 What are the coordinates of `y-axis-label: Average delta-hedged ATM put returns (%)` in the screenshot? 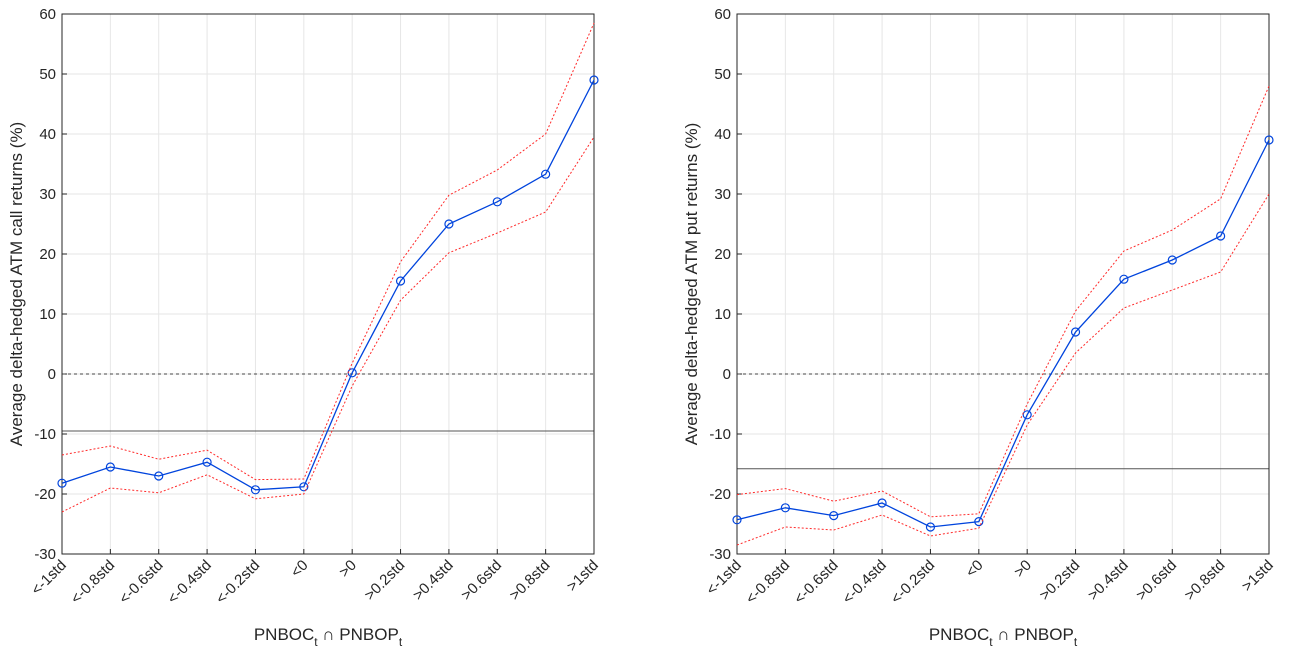 It's located at (691, 284).